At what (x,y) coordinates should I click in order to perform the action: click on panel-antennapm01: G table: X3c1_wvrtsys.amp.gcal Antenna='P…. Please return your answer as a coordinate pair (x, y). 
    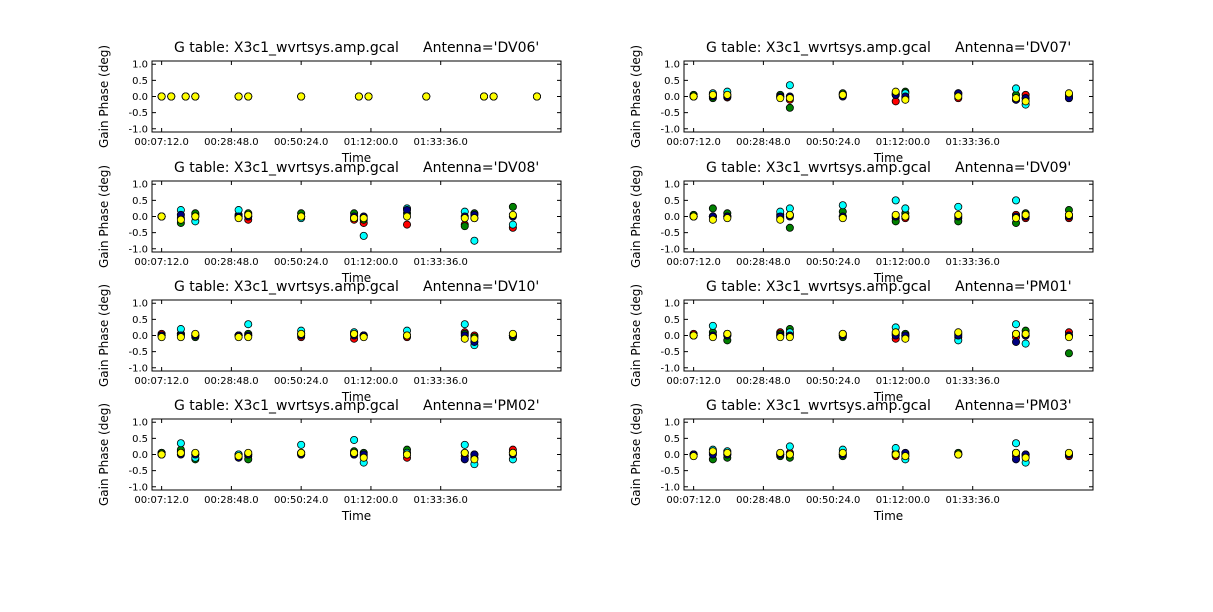
    Looking at the image, I should click on (861, 341).